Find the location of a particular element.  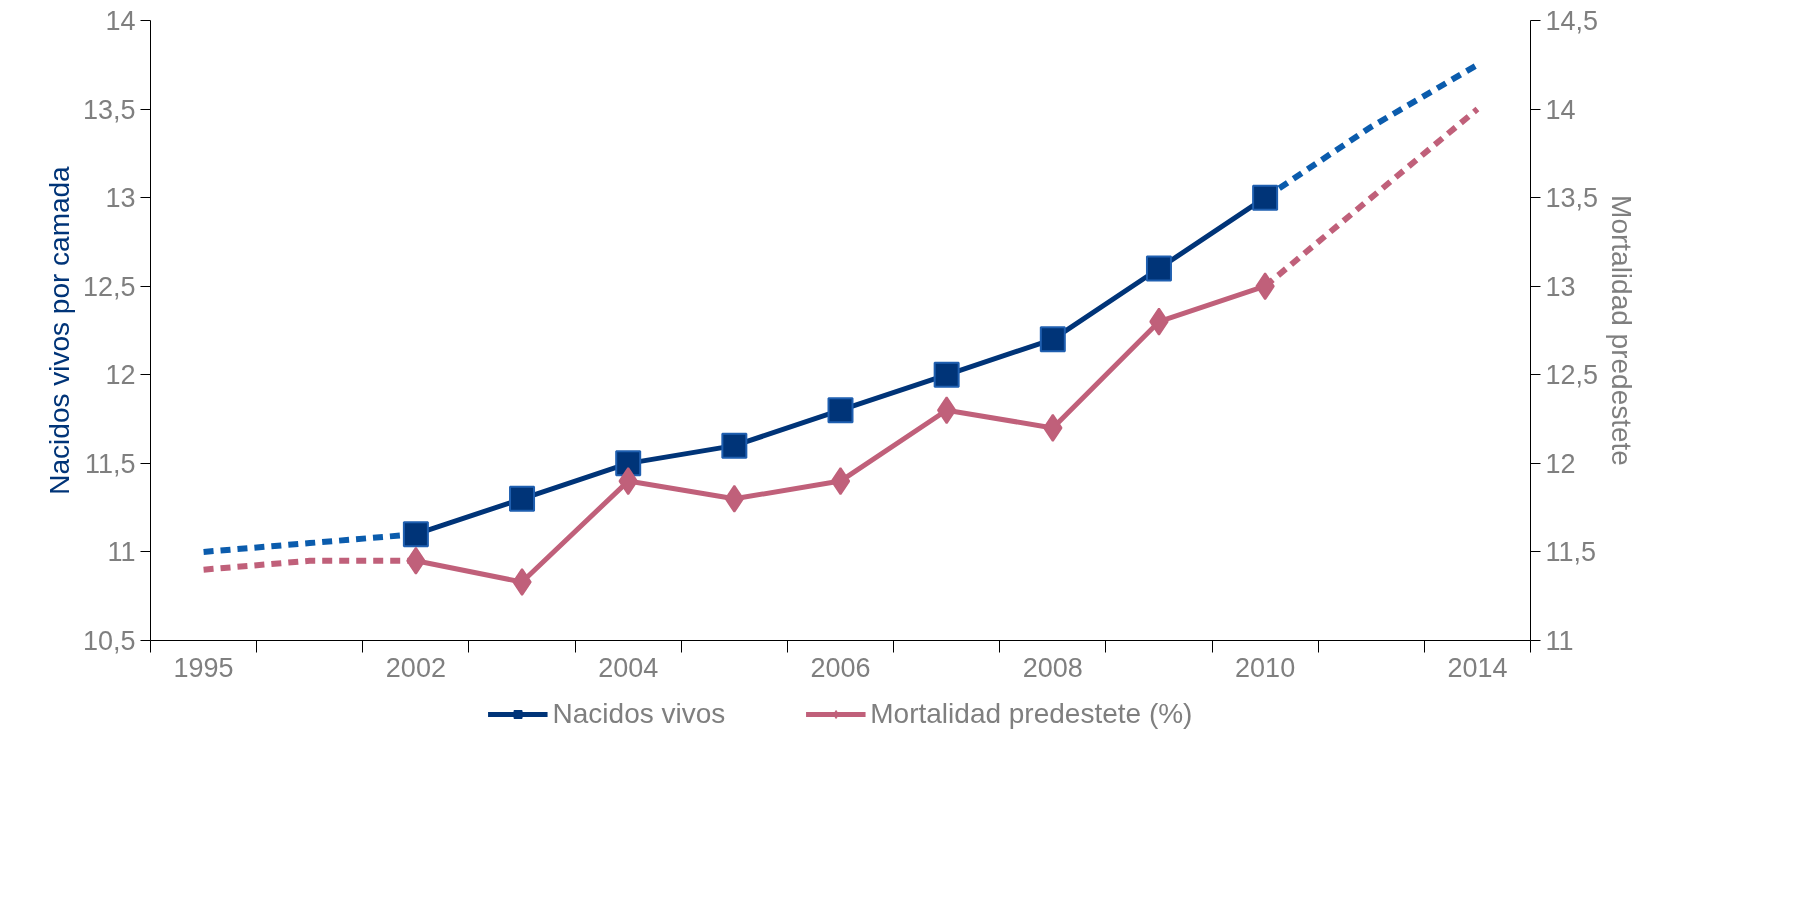

y2-tick-label: 12 is located at coordinates (1560, 463).